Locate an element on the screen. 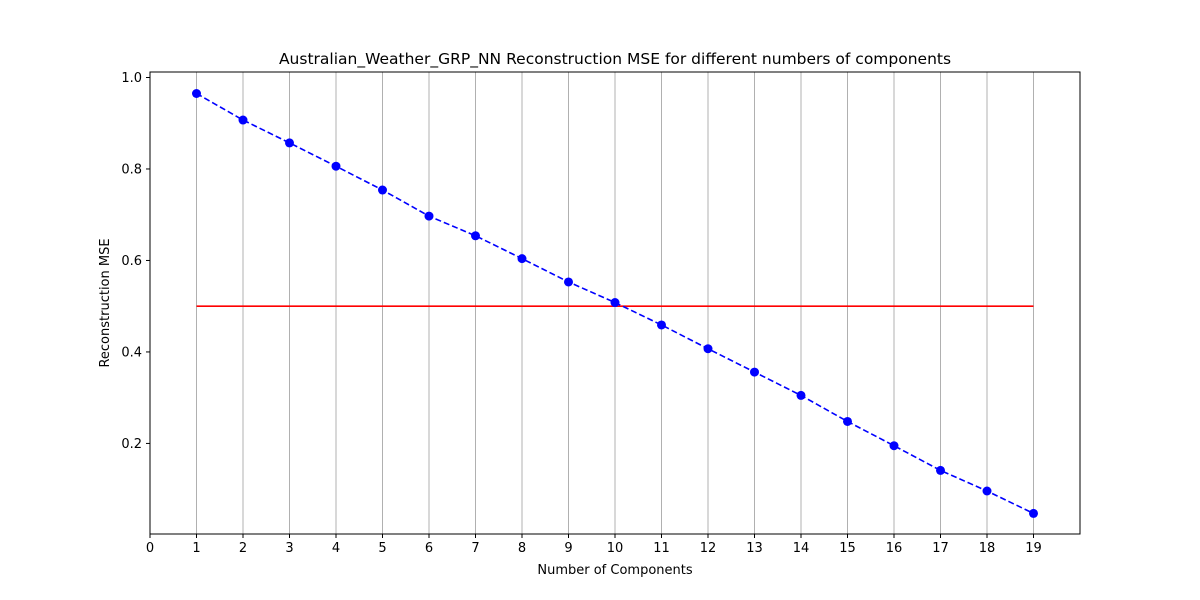 The image size is (1200, 600). x-tick-label: 7 is located at coordinates (475, 548).